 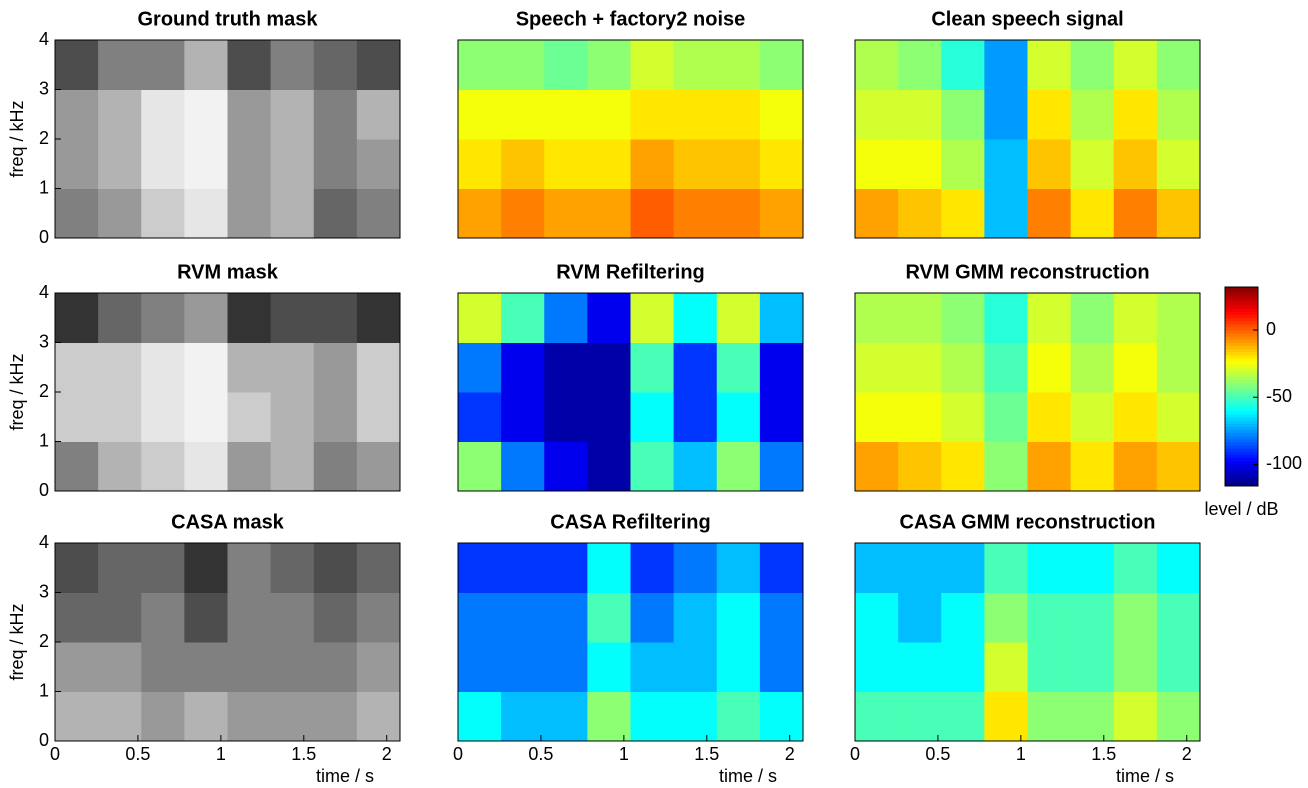 What do you see at coordinates (631, 19) in the screenshot?
I see `panel-title: Speech + factory2 noise` at bounding box center [631, 19].